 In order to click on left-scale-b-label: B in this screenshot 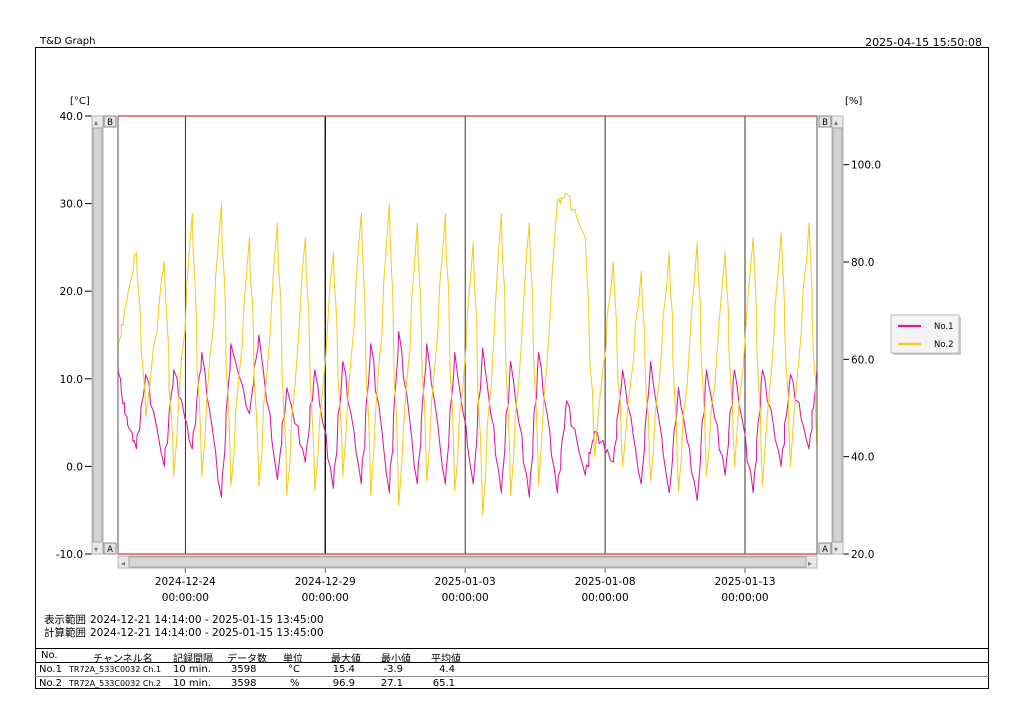, I will do `click(110, 123)`.